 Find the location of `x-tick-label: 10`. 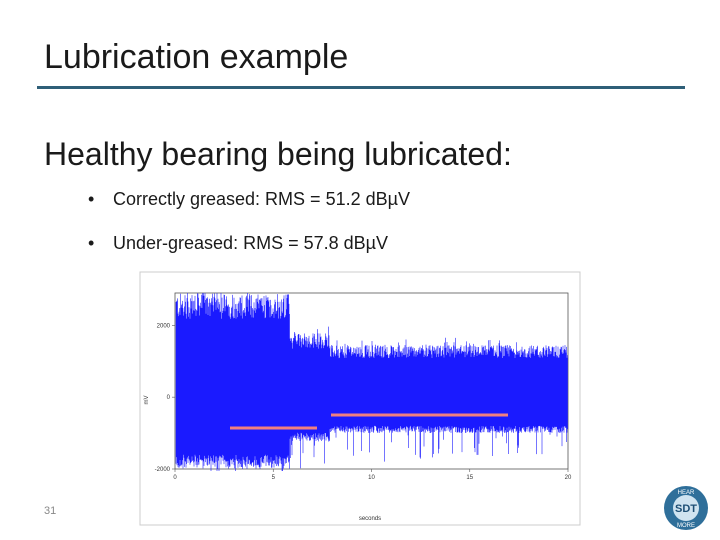

x-tick-label: 10 is located at coordinates (371, 478).